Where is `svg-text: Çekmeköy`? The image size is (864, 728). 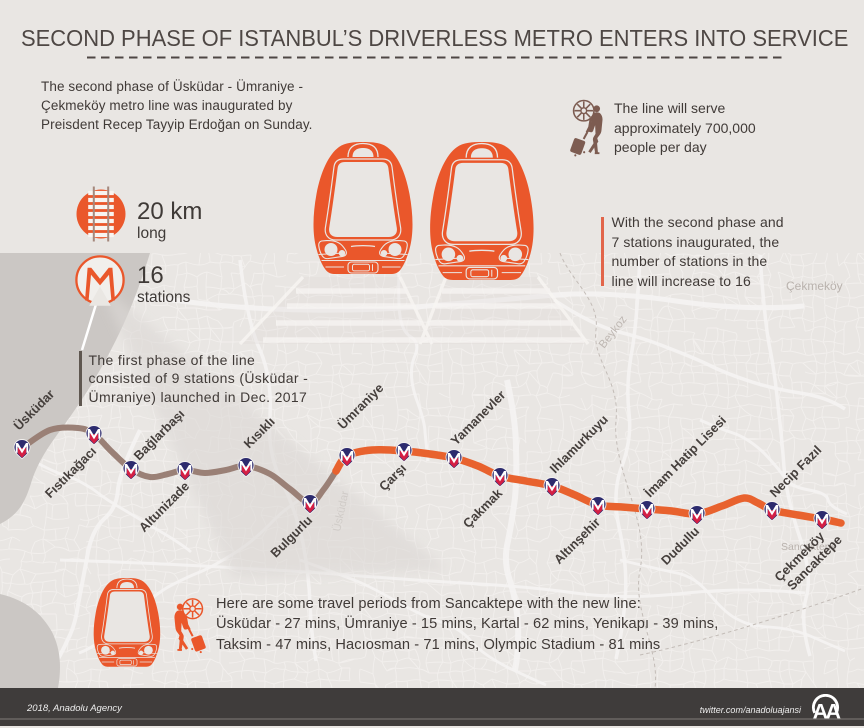 svg-text: Çekmeköy is located at coordinates (814, 286).